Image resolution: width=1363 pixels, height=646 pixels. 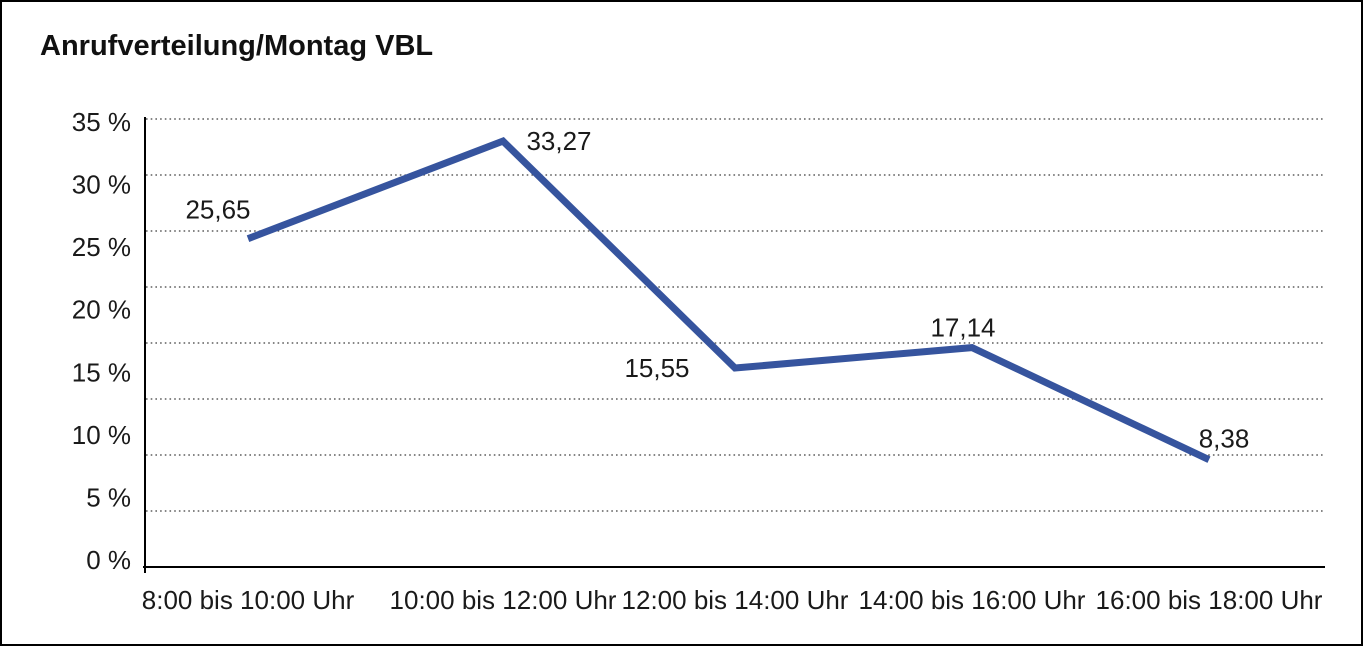 I want to click on y-axis-tick-label: 30 %, so click(x=101, y=185).